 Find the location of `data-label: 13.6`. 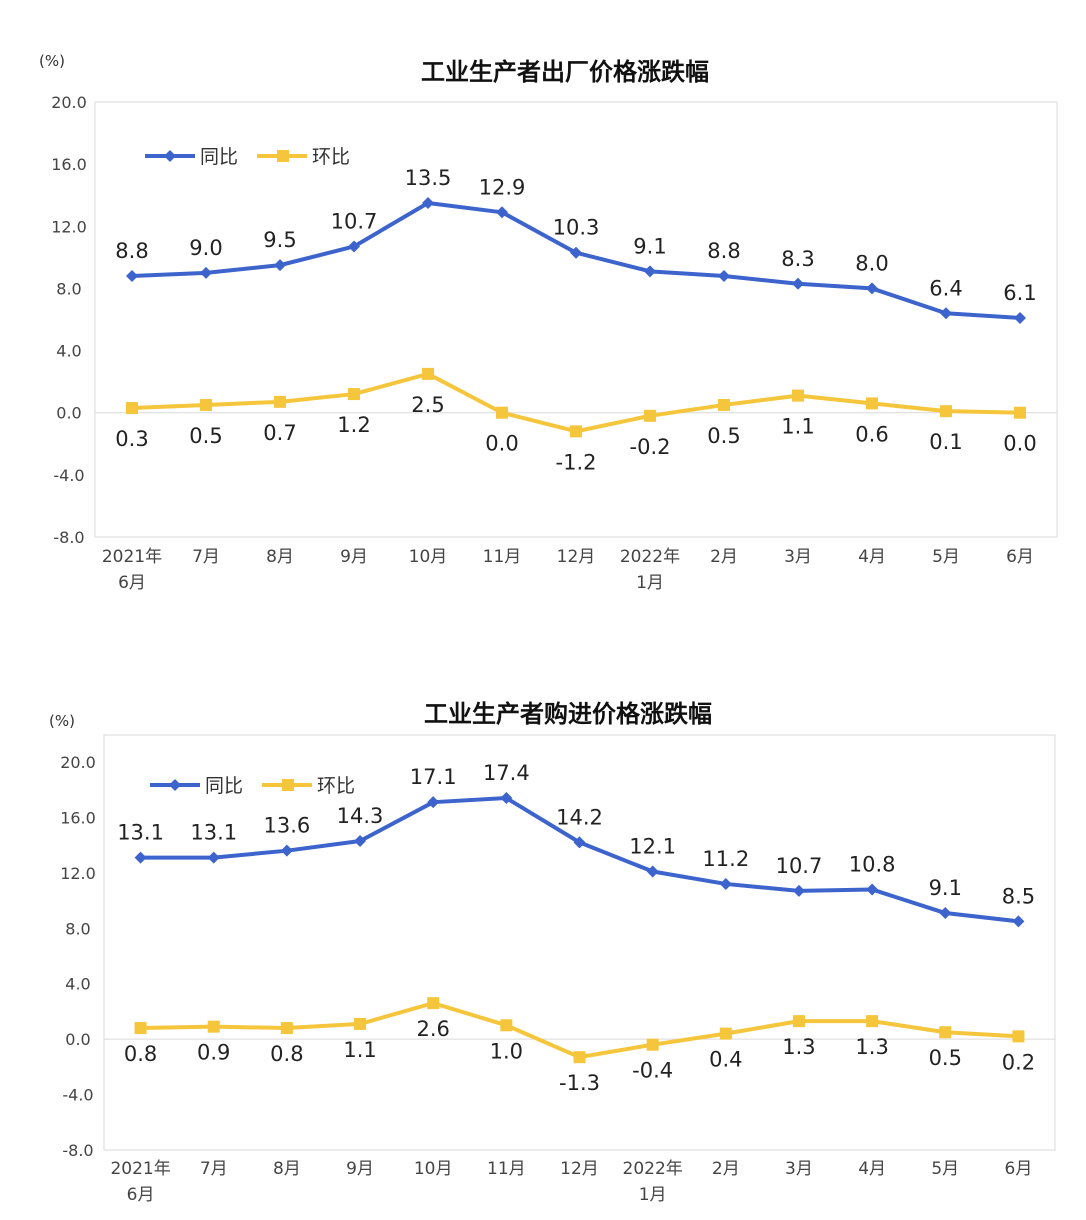

data-label: 13.6 is located at coordinates (287, 826).